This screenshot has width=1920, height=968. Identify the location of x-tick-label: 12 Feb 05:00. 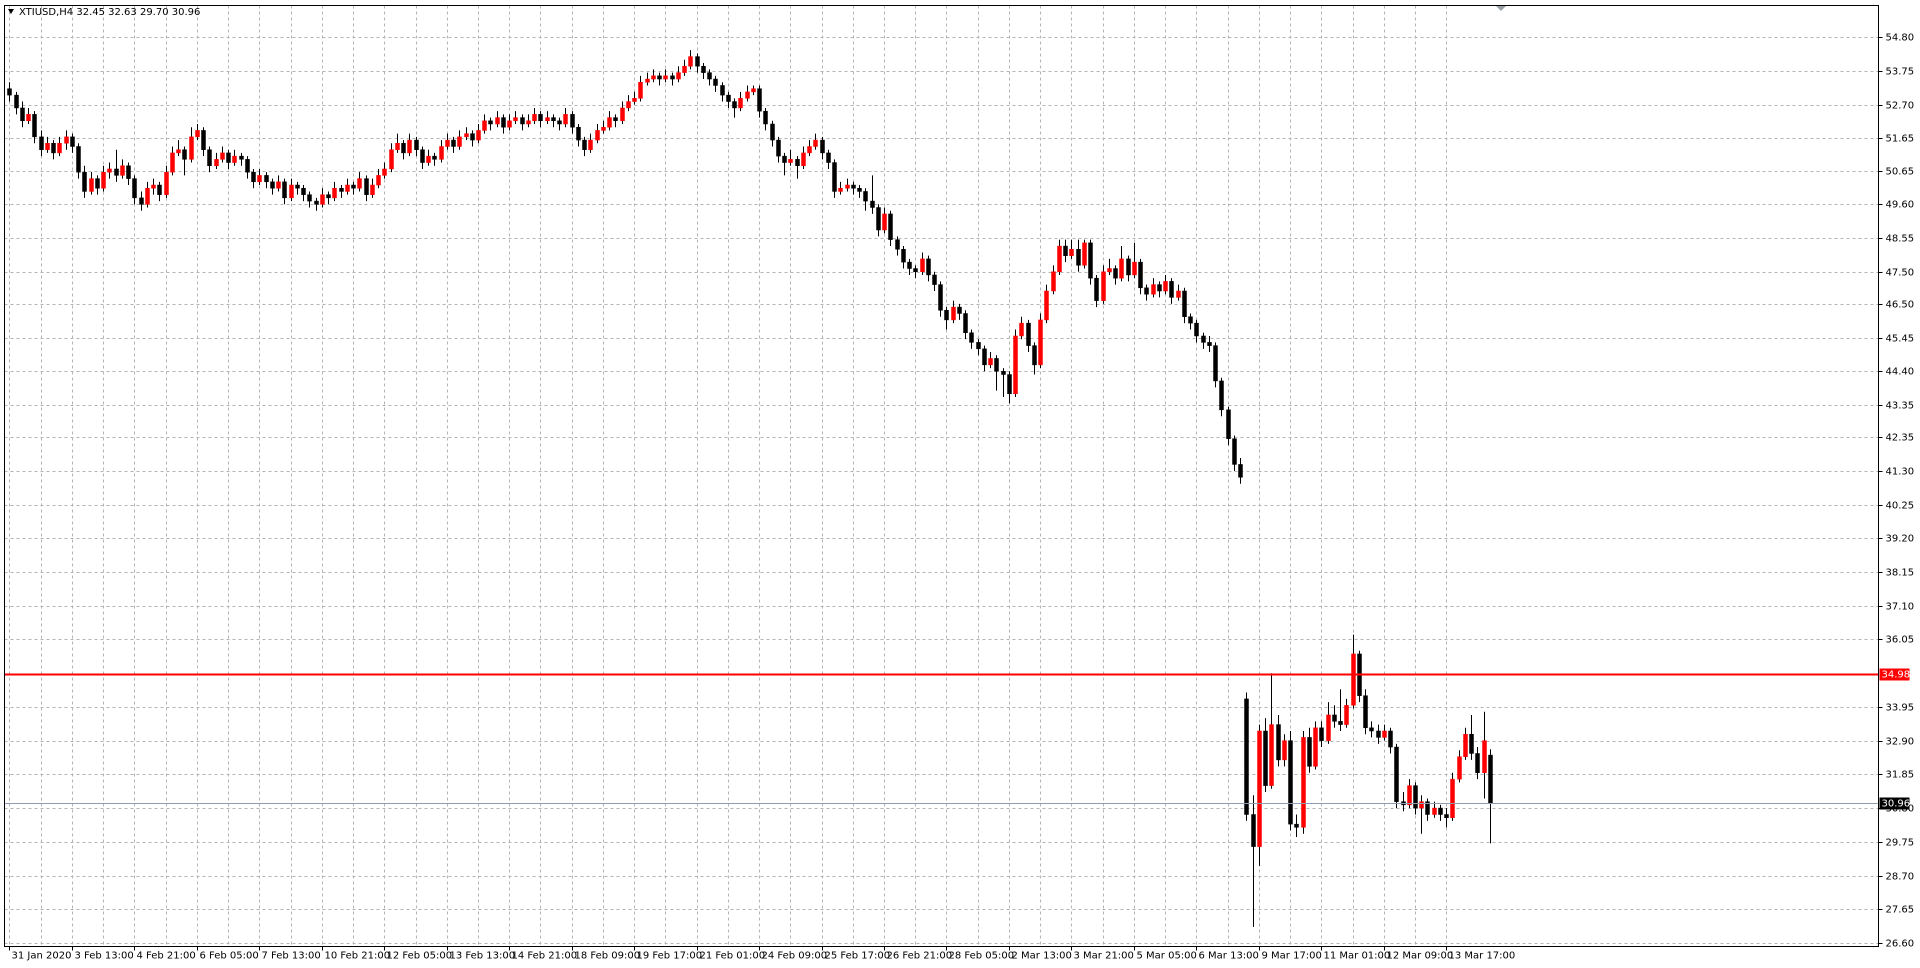
(420, 956).